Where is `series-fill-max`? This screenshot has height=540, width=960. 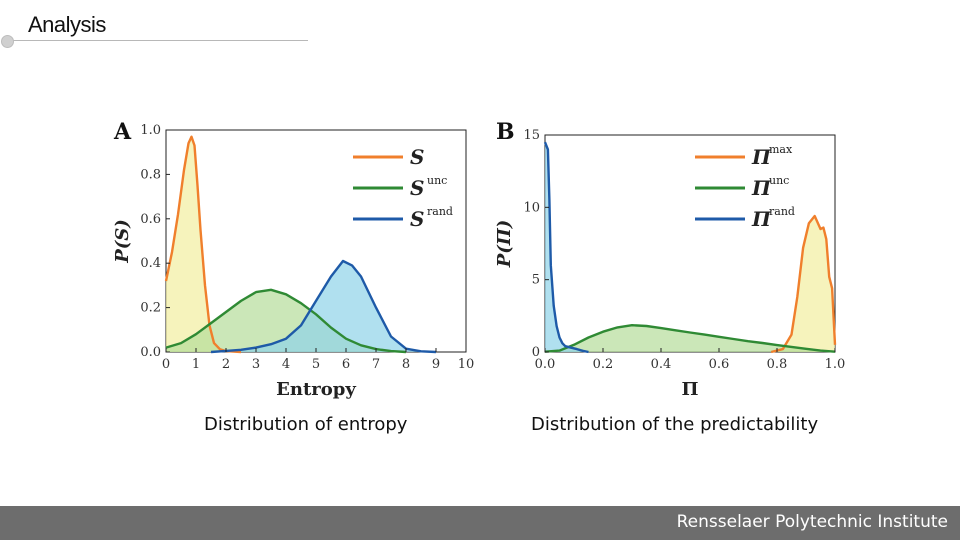
series-fill-max is located at coordinates (803, 284).